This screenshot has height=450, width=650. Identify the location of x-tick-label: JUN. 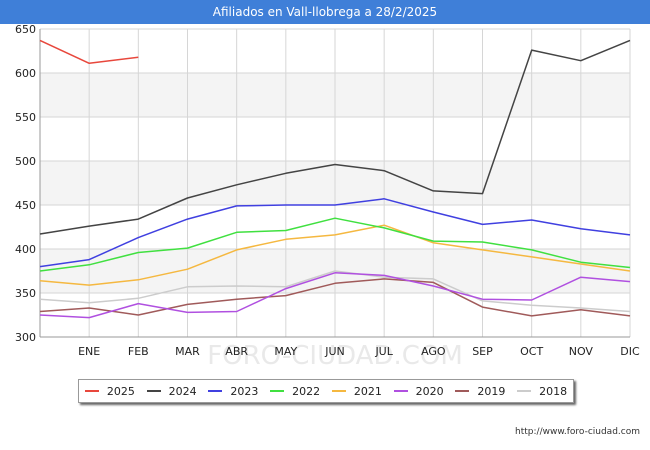
(334, 351).